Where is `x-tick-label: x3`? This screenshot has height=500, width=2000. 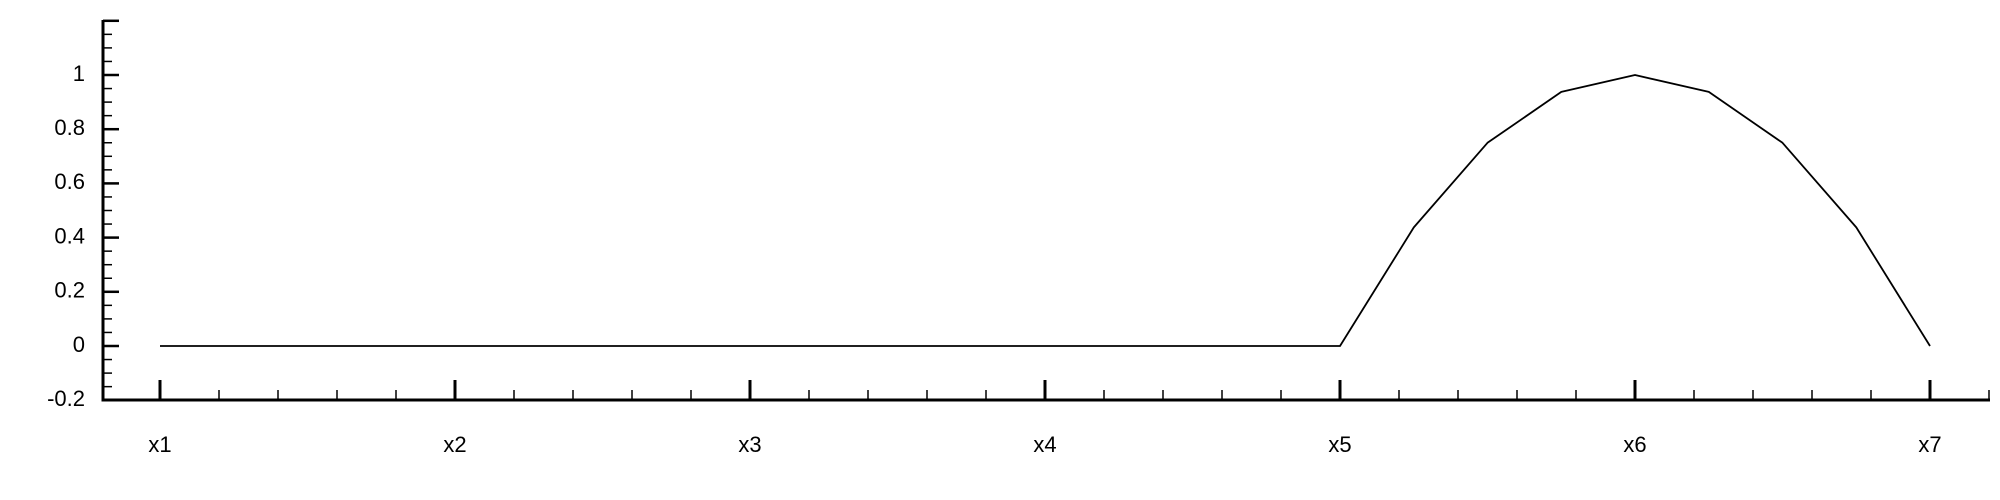
x-tick-label: x3 is located at coordinates (749, 444).